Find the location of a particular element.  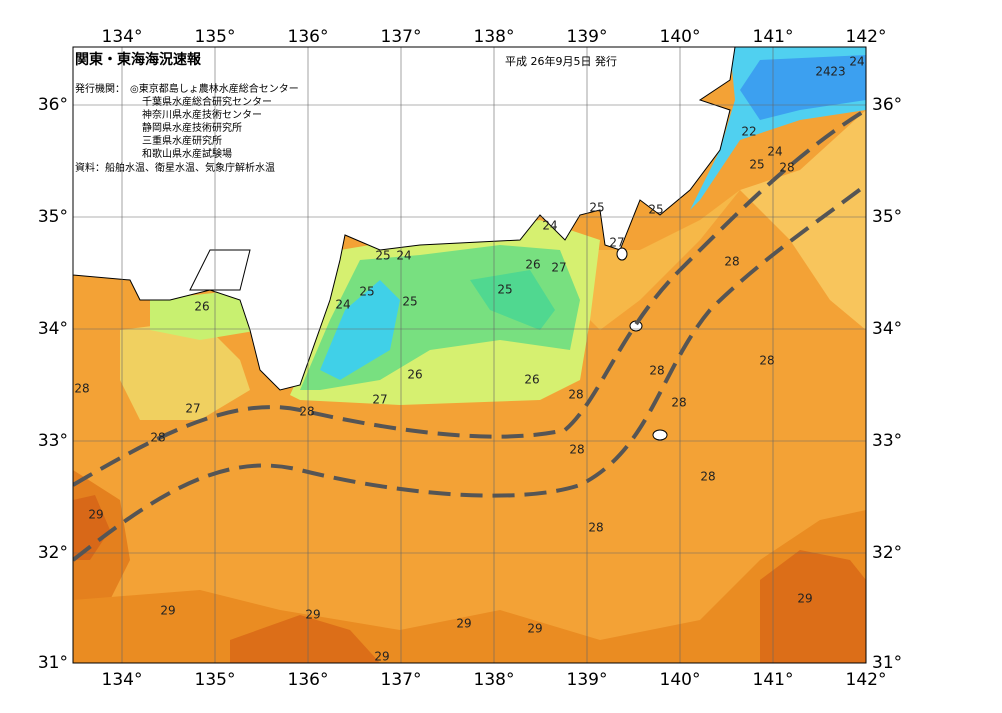

issuer: 千葉県水産総合研究センター is located at coordinates (207, 101).